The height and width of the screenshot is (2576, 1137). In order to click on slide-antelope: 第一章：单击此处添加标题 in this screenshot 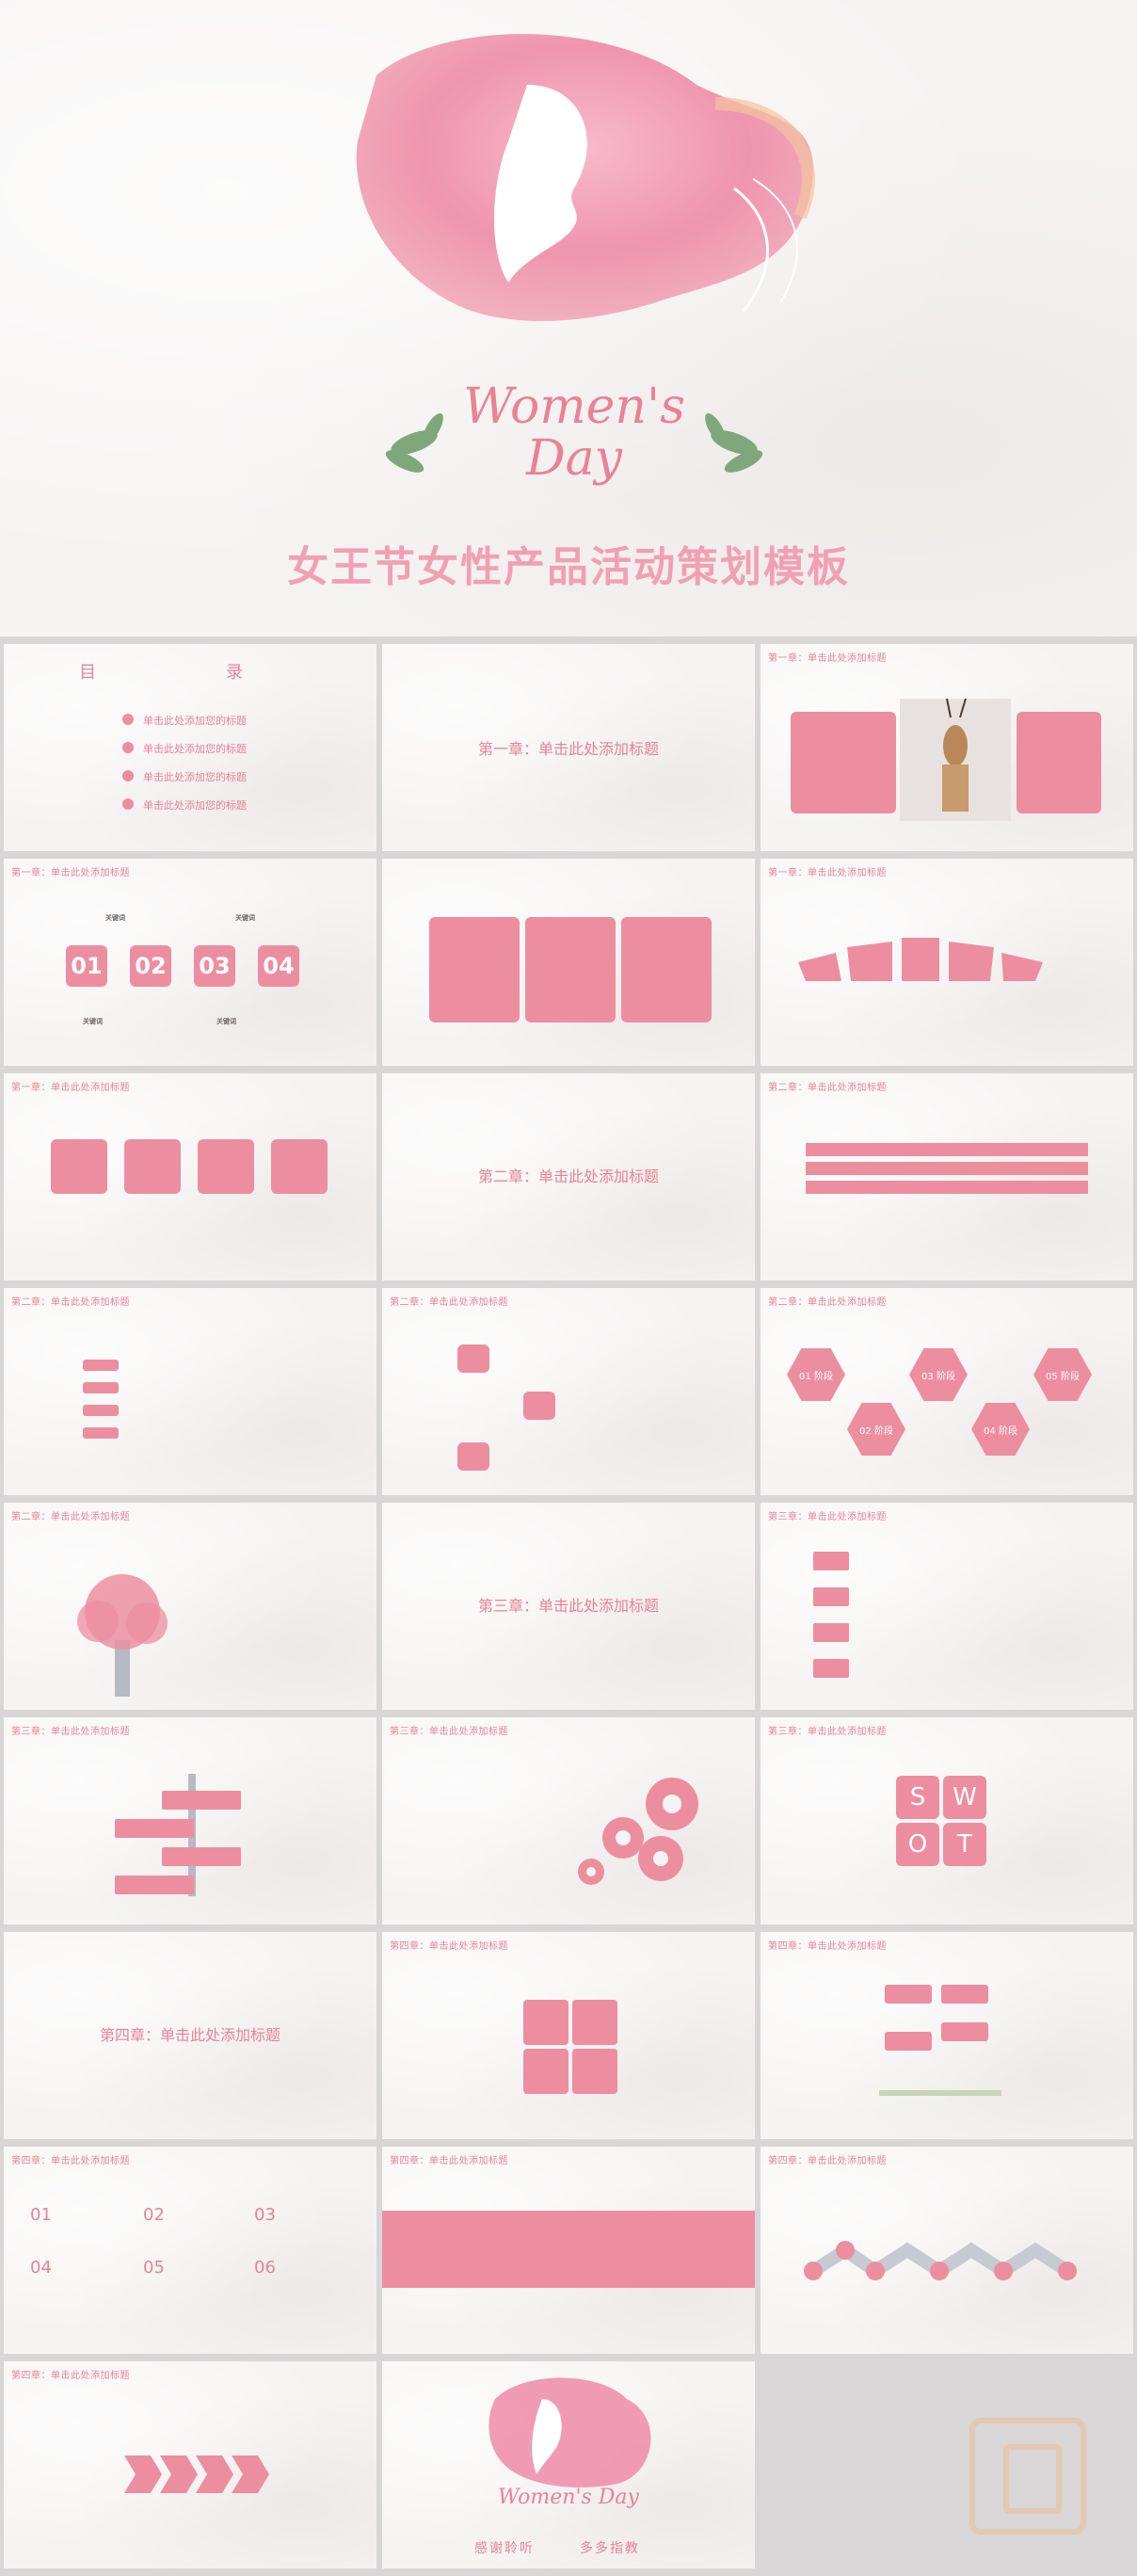, I will do `click(947, 747)`.